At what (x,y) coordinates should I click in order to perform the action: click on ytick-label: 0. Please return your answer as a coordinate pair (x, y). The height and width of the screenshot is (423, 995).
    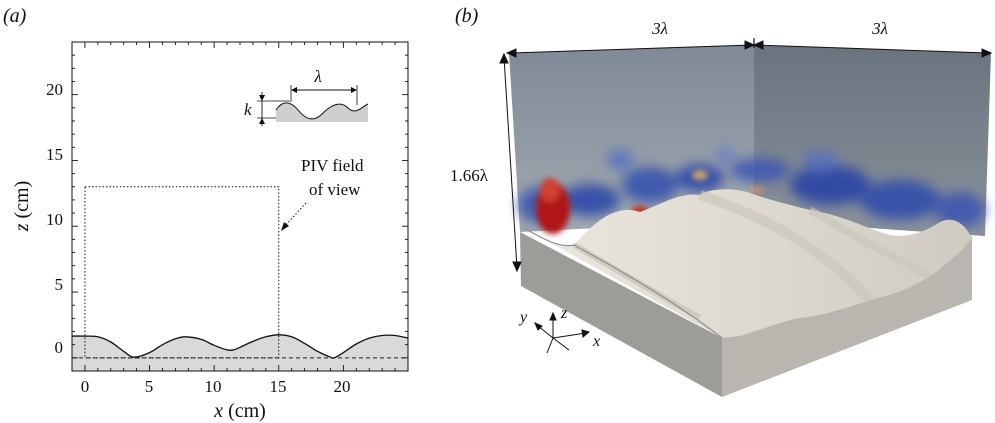
    Looking at the image, I should click on (59, 347).